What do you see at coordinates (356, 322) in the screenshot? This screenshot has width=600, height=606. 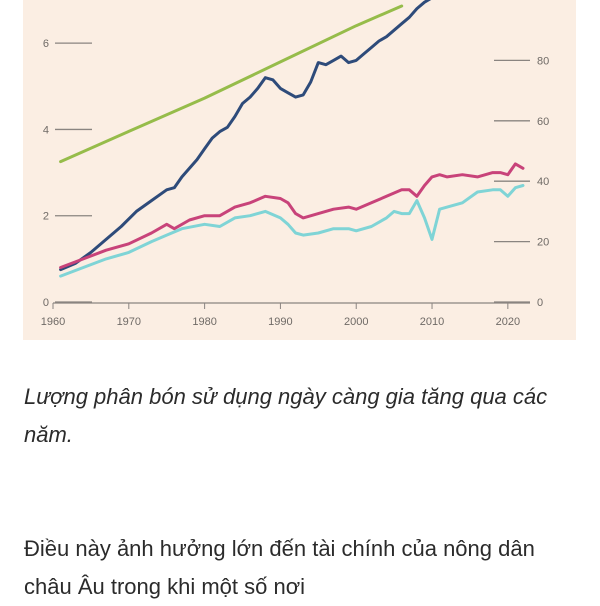 I see `x-axis-tick-label-2000: 2000` at bounding box center [356, 322].